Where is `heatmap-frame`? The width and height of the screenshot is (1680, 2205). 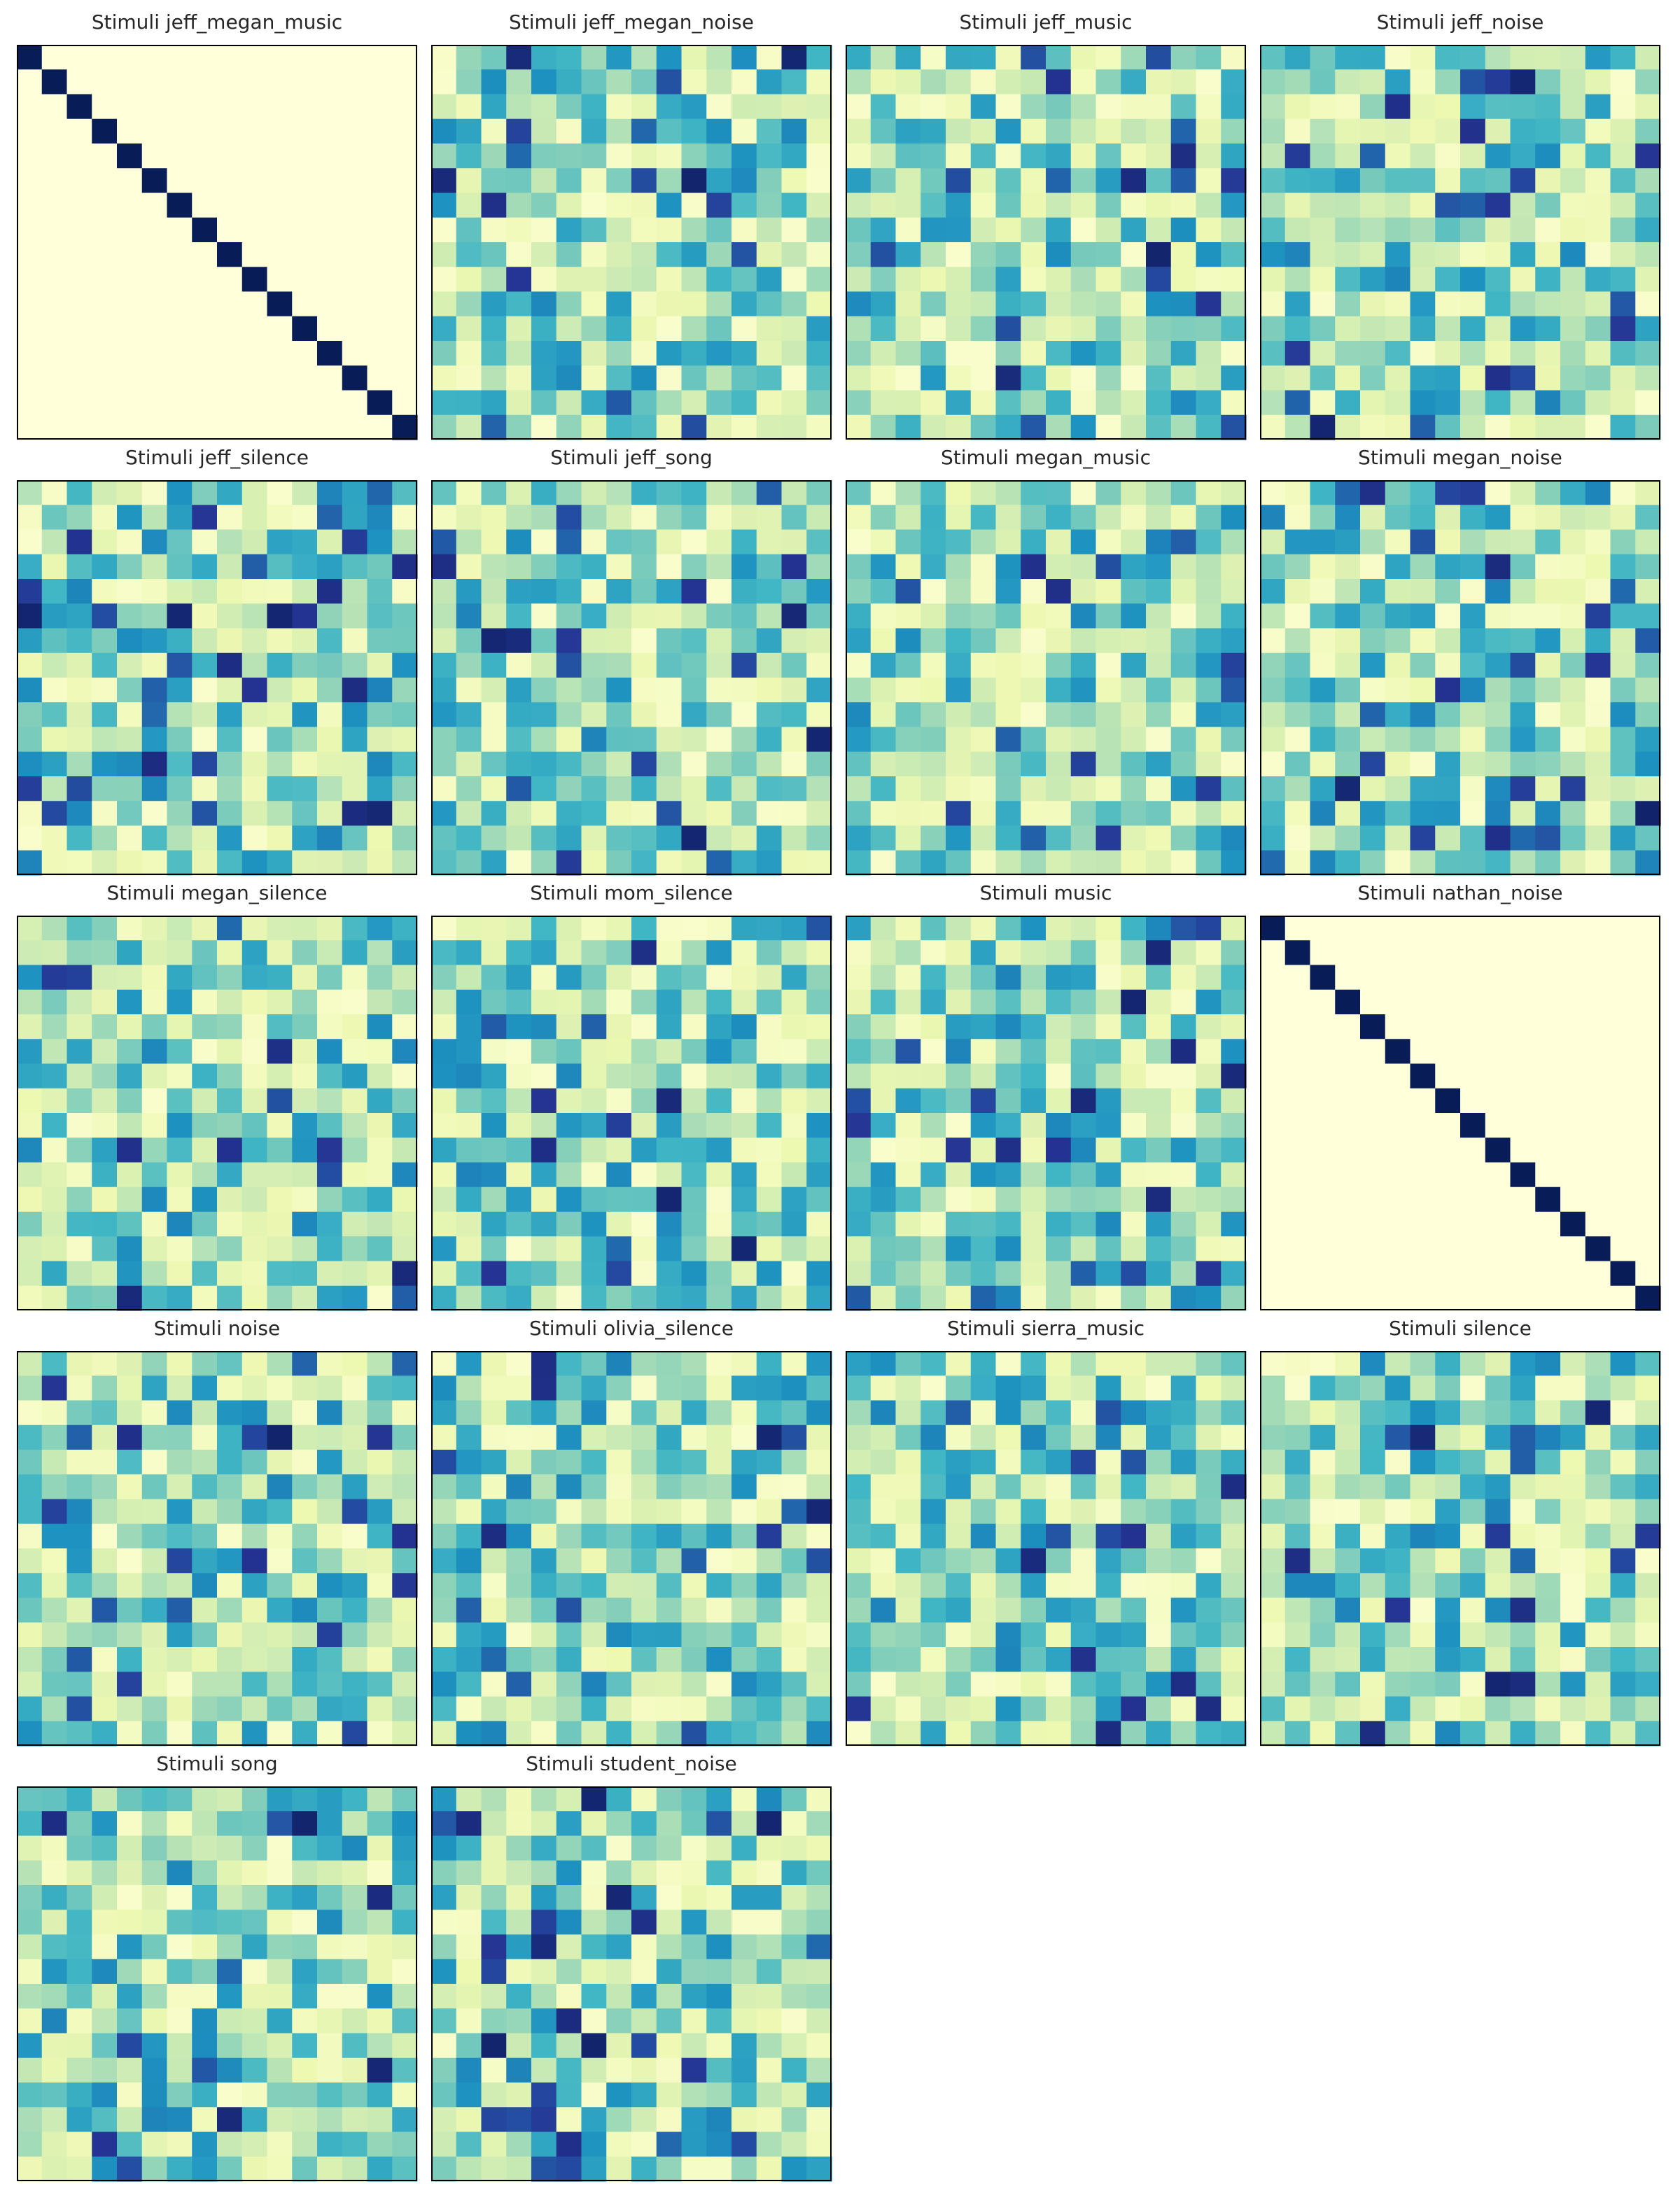
heatmap-frame is located at coordinates (217, 242).